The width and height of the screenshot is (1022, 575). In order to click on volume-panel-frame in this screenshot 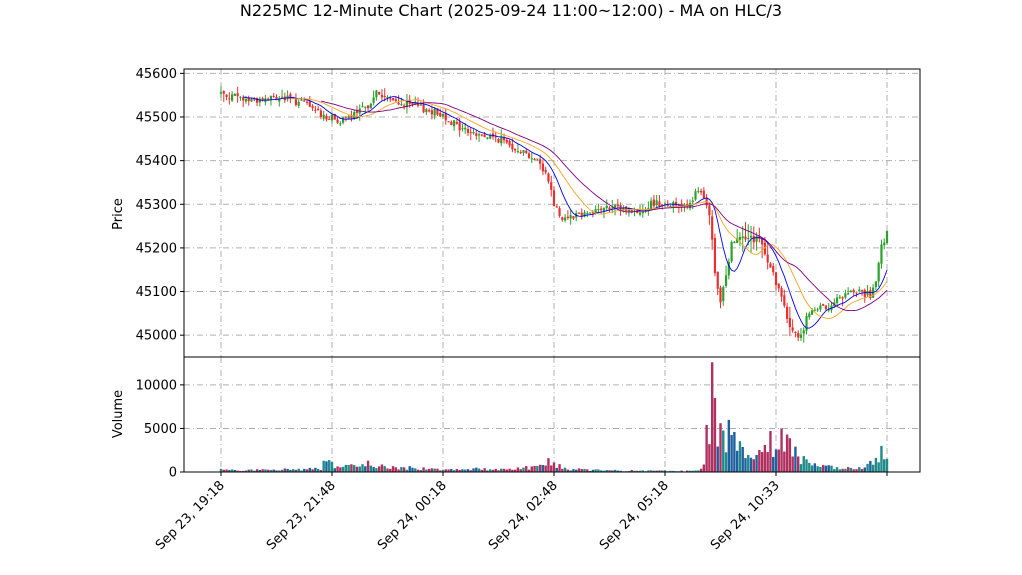, I will do `click(552, 414)`.